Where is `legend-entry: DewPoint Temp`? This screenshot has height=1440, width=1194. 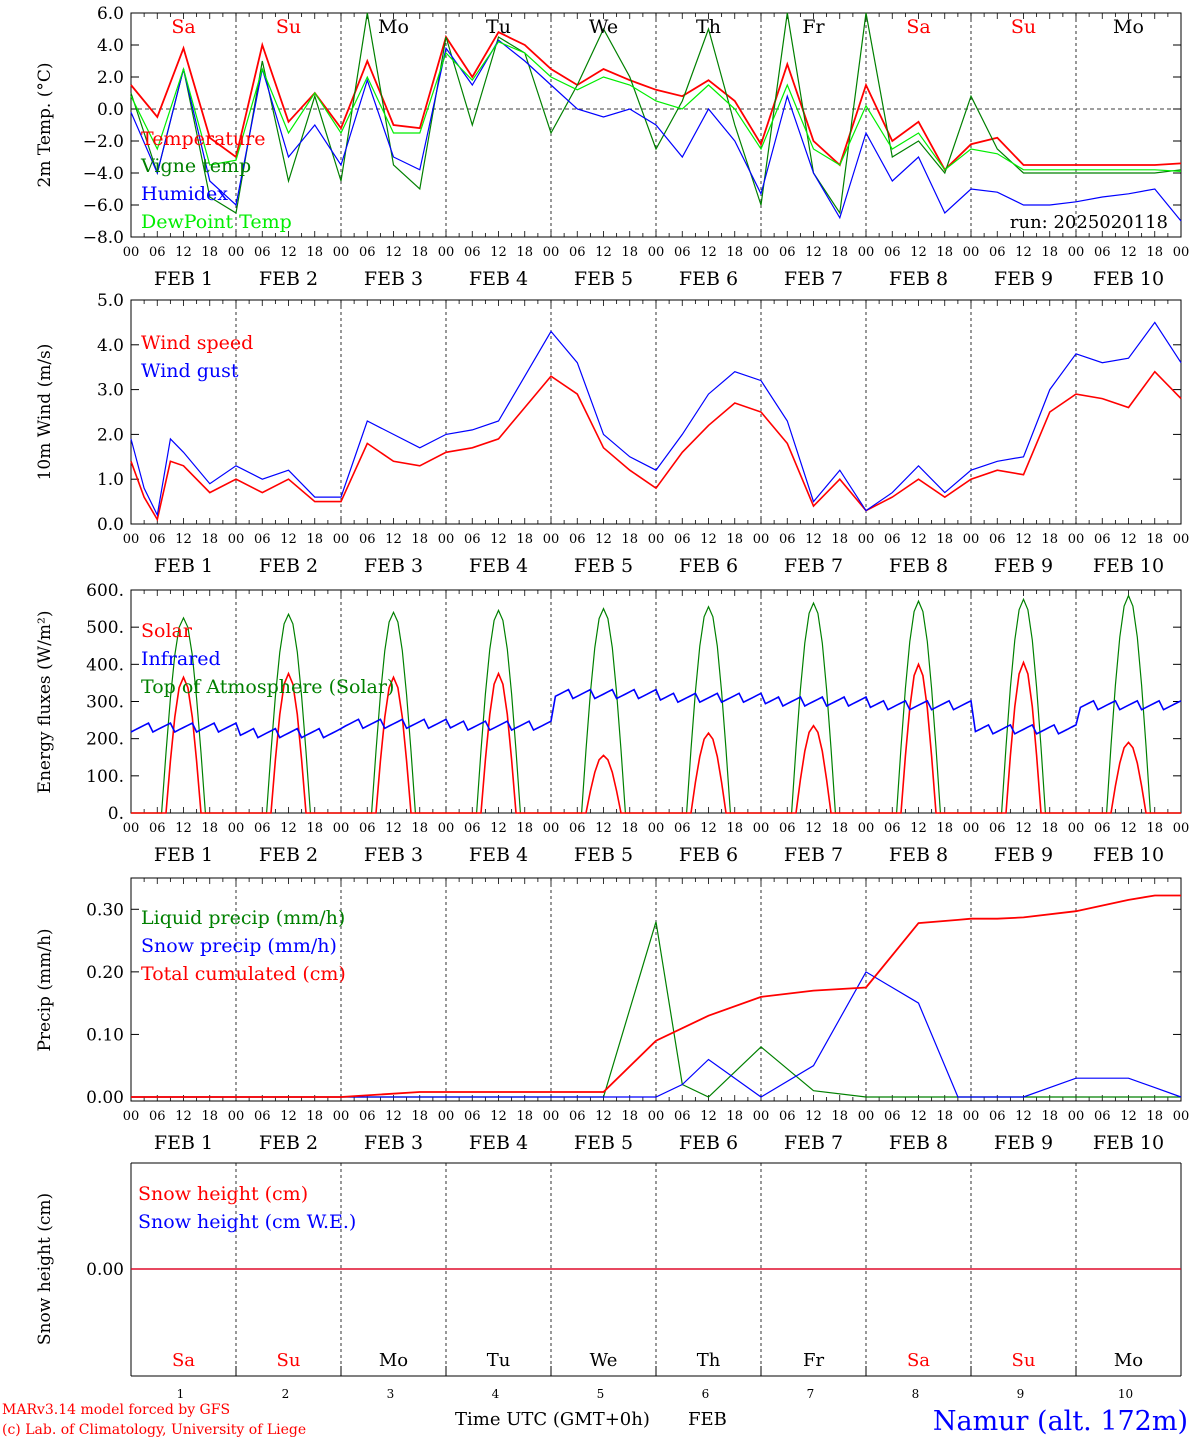
legend-entry: DewPoint Temp is located at coordinates (216, 222).